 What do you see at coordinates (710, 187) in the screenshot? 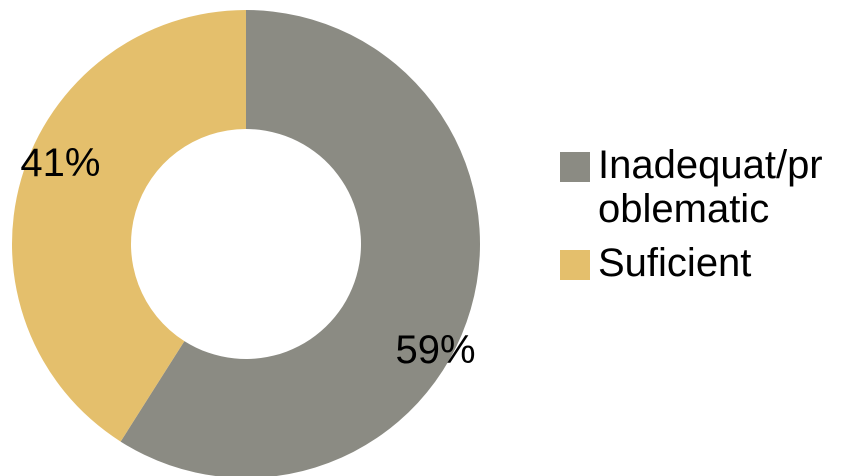
I see `legend-label-inadequat-problematic: Inadequat/problematic` at bounding box center [710, 187].